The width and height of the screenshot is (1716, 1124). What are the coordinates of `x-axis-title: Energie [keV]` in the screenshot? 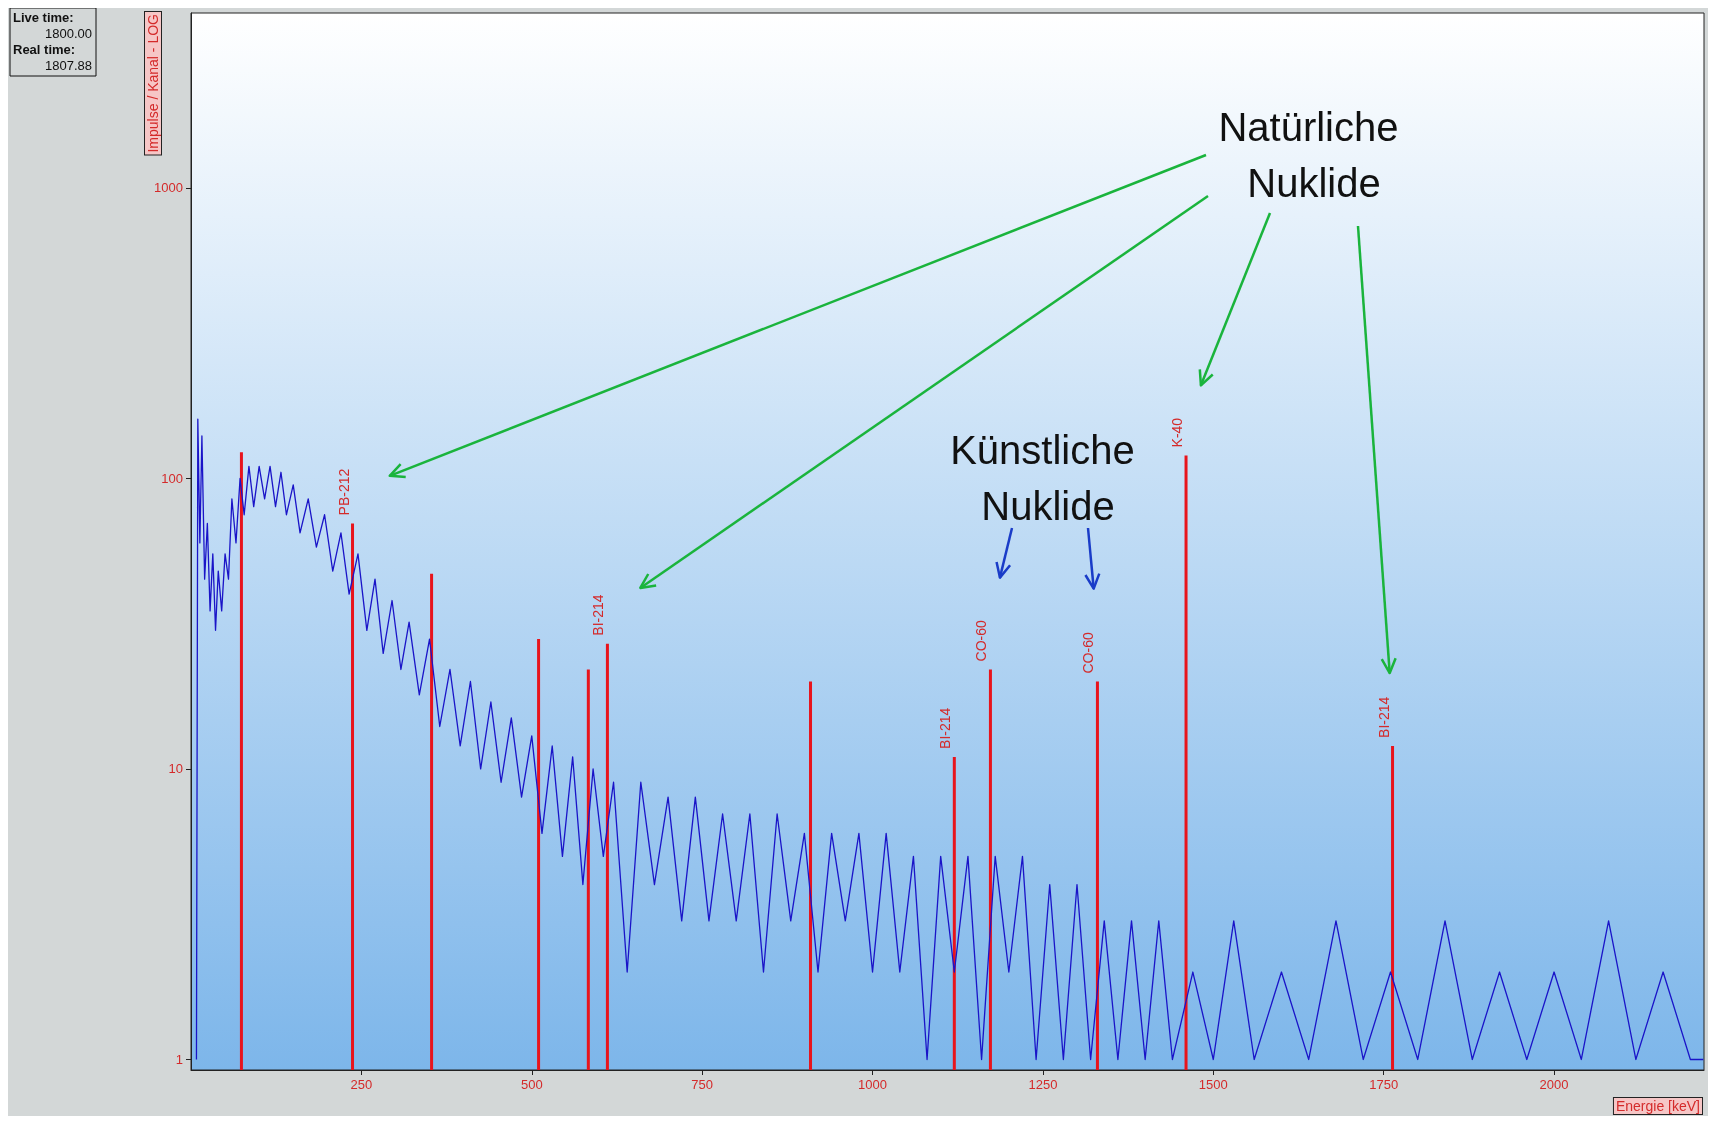 It's located at (1657, 1106).